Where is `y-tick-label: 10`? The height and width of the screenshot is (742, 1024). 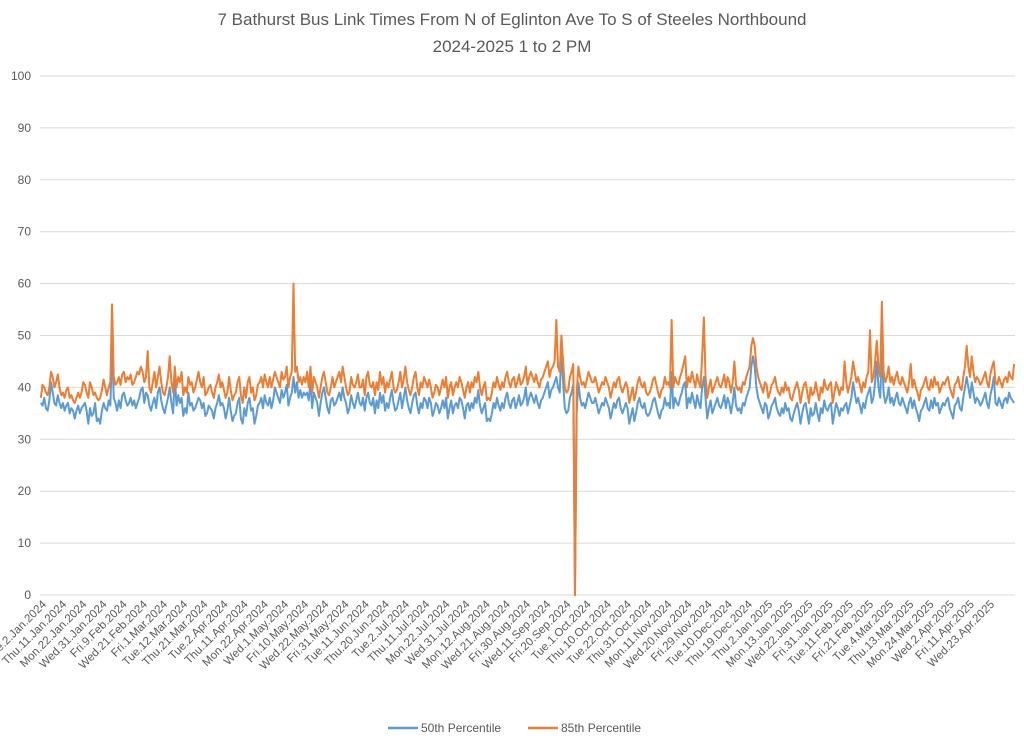 y-tick-label: 10 is located at coordinates (25, 543).